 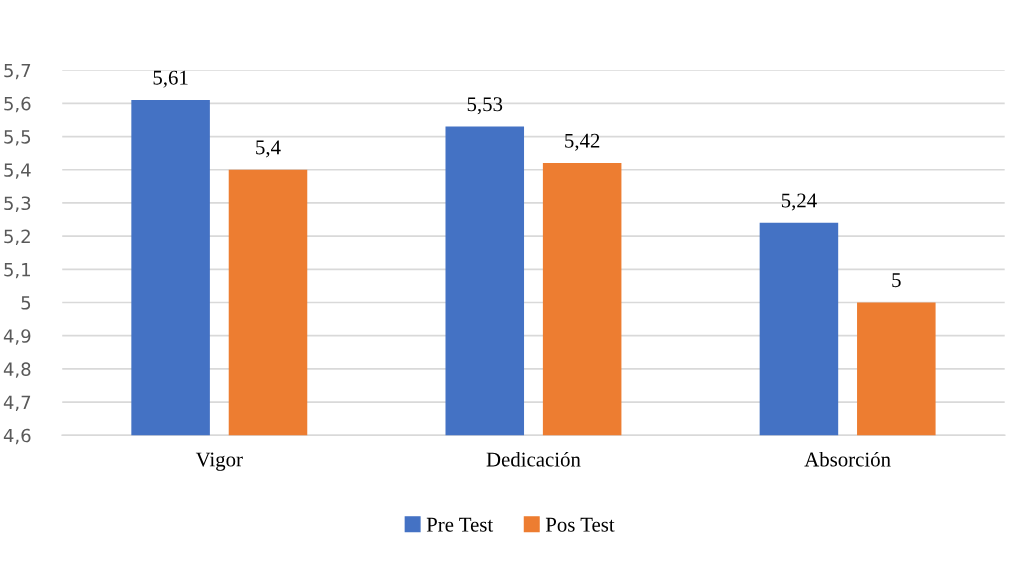 I want to click on data-label: 5,24, so click(x=799, y=202).